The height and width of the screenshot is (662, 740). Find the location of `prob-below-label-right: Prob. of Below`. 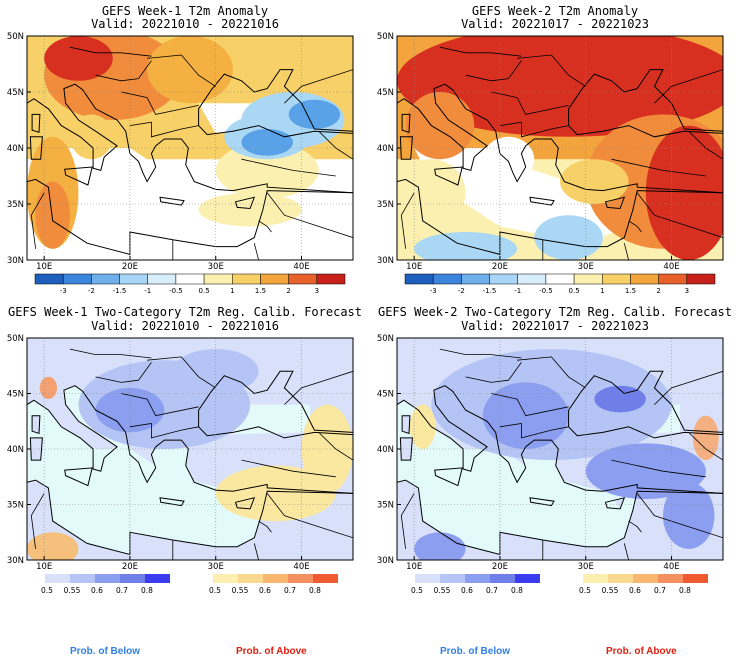

prob-below-label-right: Prob. of Below is located at coordinates (475, 651).